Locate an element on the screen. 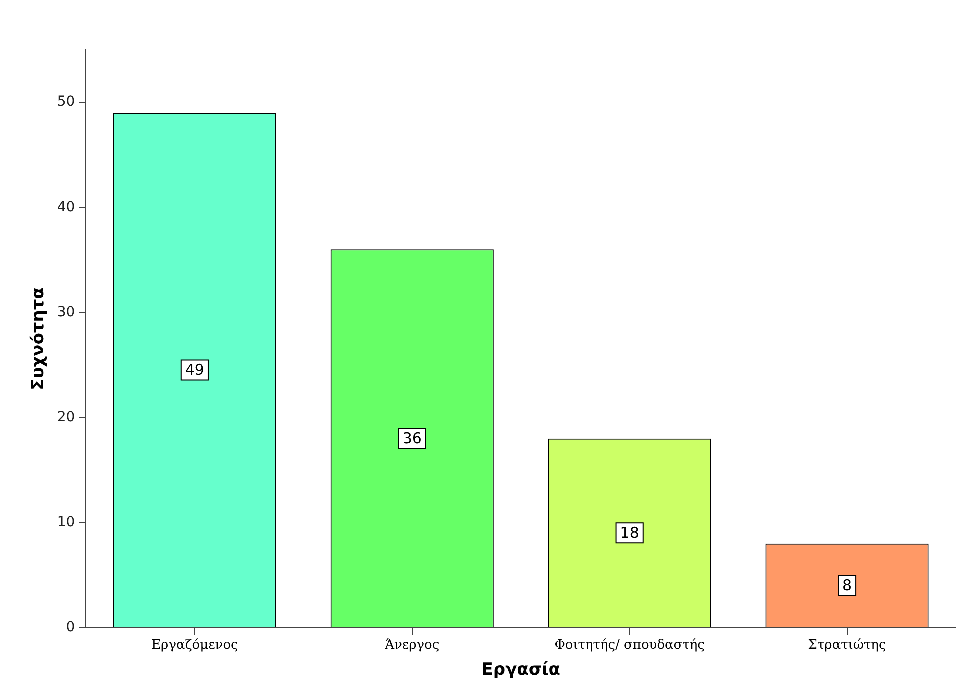  x-axis-title: Εργασία is located at coordinates (521, 670).